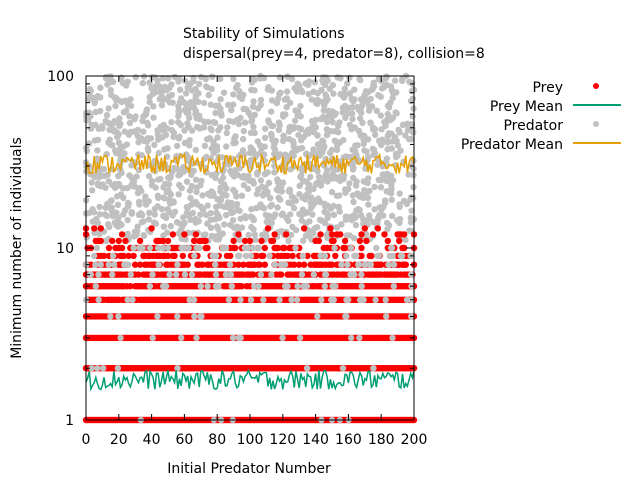  What do you see at coordinates (547, 88) in the screenshot?
I see `legend-label-prey: Prey` at bounding box center [547, 88].